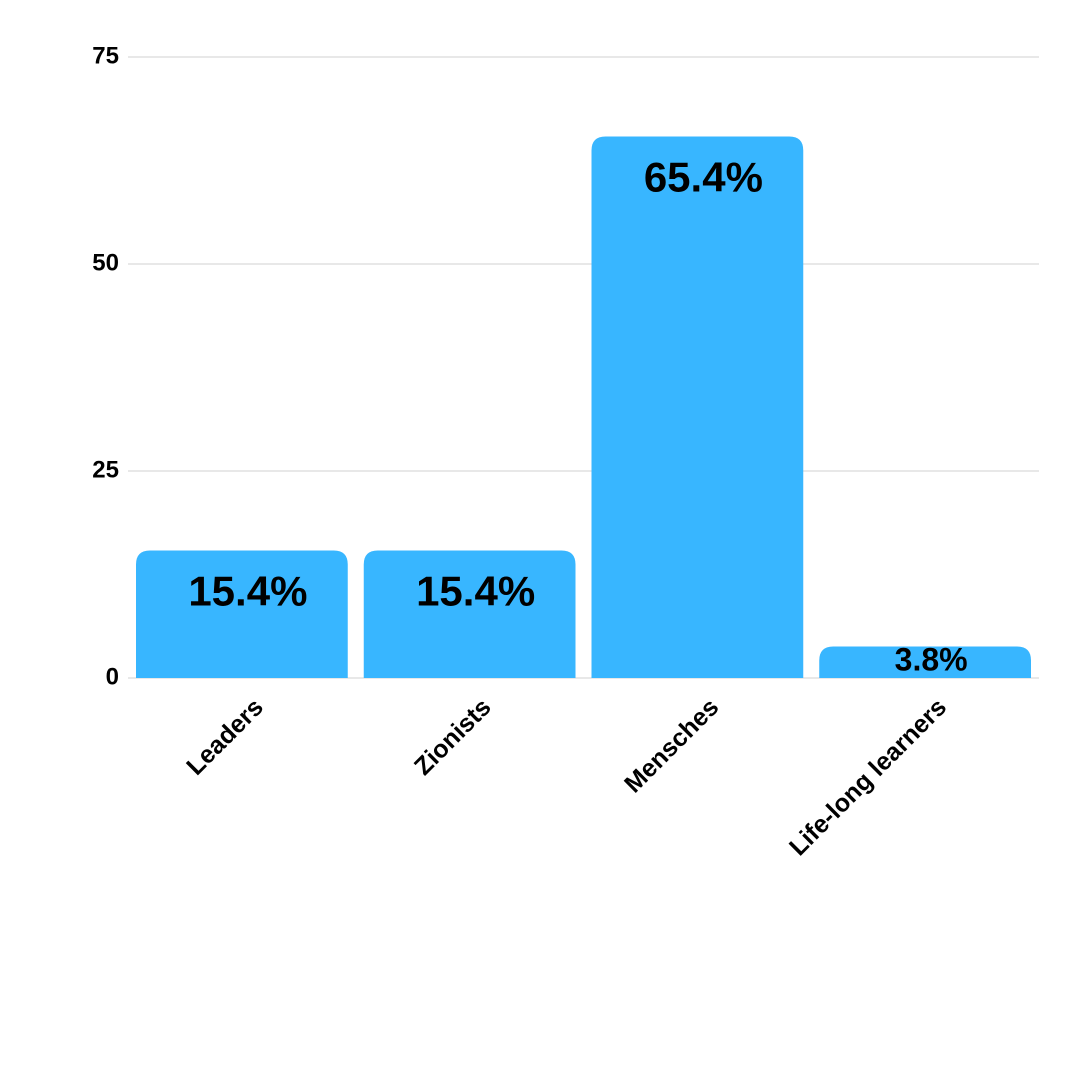 The height and width of the screenshot is (1080, 1080). Describe the element at coordinates (453, 737) in the screenshot. I see `x-tick-label: Zionists` at that location.